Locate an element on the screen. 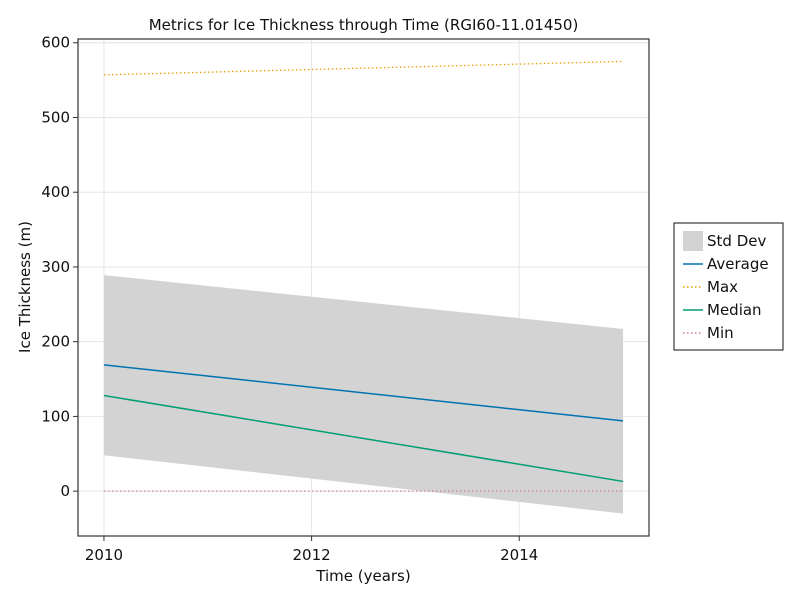 The image size is (800, 604). y-tick-label: 500 is located at coordinates (55, 117).